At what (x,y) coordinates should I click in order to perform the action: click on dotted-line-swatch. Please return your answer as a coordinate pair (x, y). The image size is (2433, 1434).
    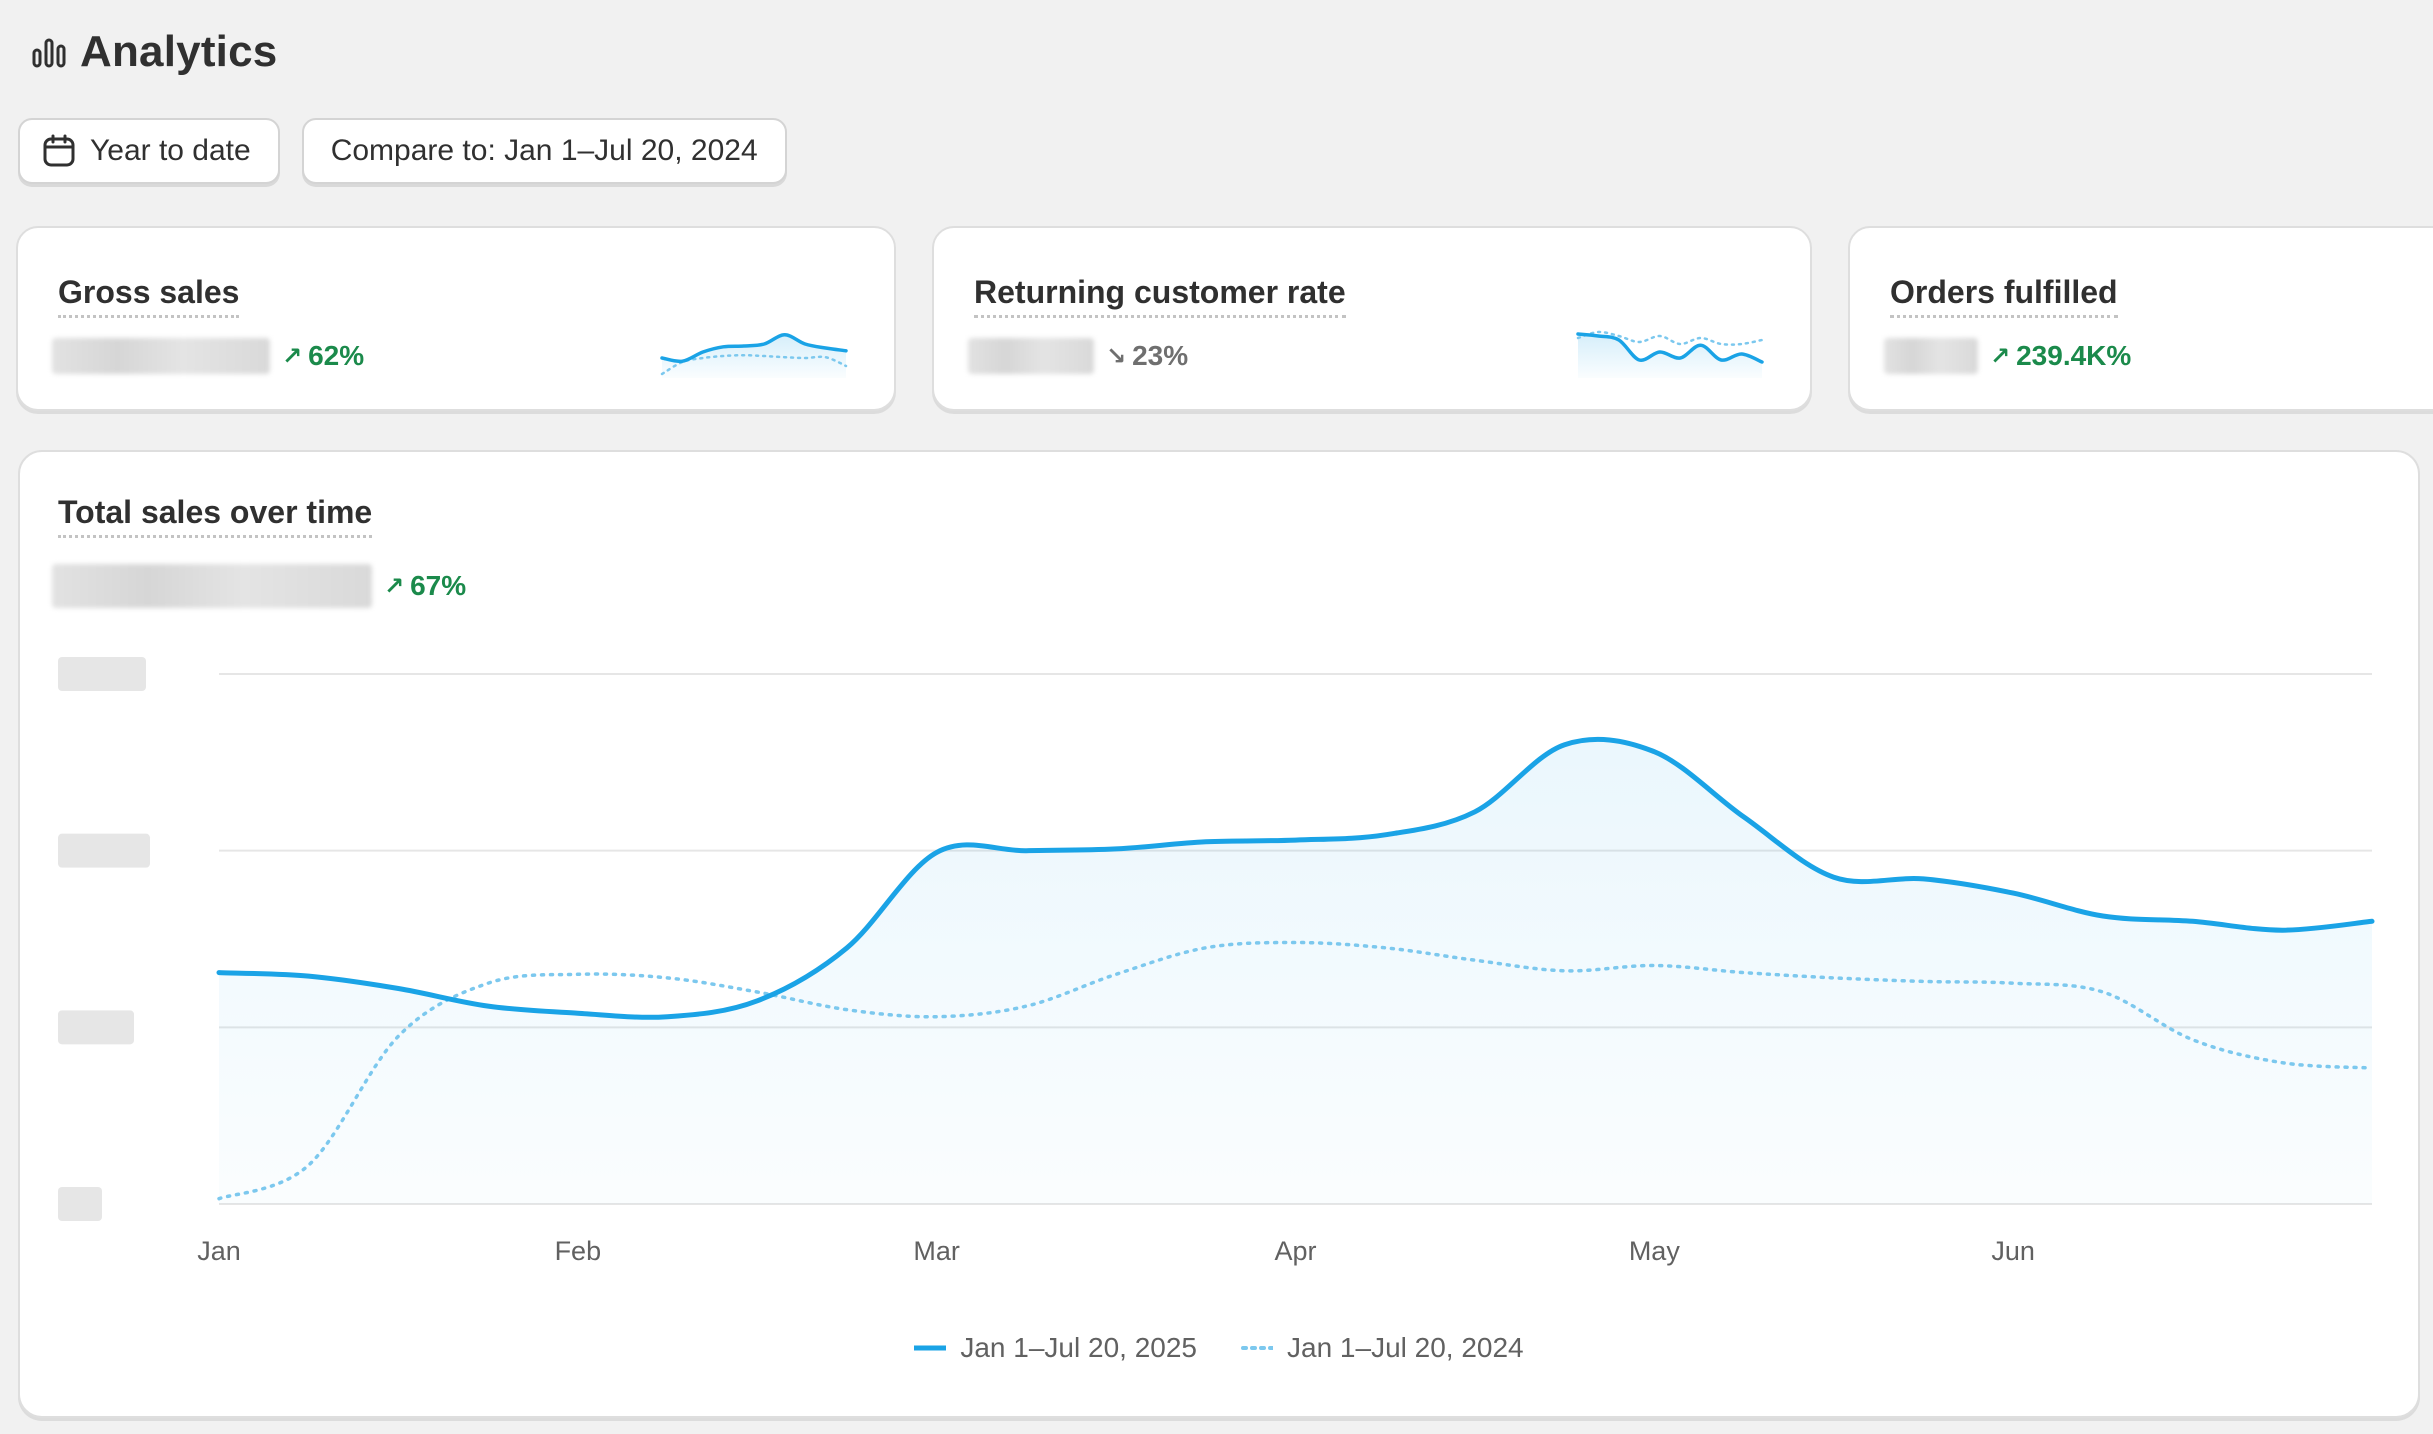
    Looking at the image, I should click on (1257, 1348).